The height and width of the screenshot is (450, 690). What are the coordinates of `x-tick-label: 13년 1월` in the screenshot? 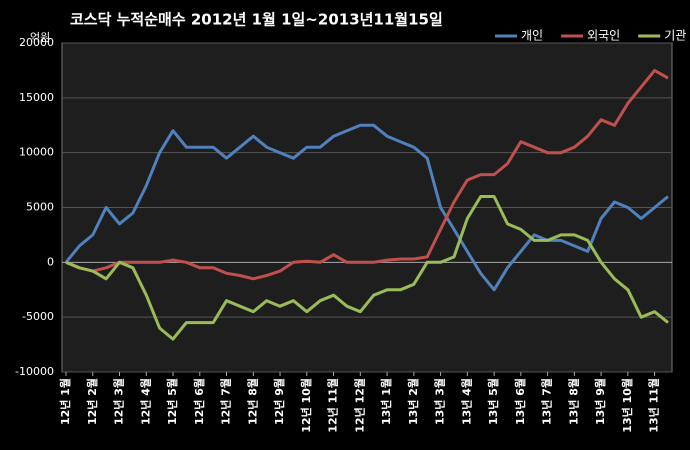 It's located at (386, 401).